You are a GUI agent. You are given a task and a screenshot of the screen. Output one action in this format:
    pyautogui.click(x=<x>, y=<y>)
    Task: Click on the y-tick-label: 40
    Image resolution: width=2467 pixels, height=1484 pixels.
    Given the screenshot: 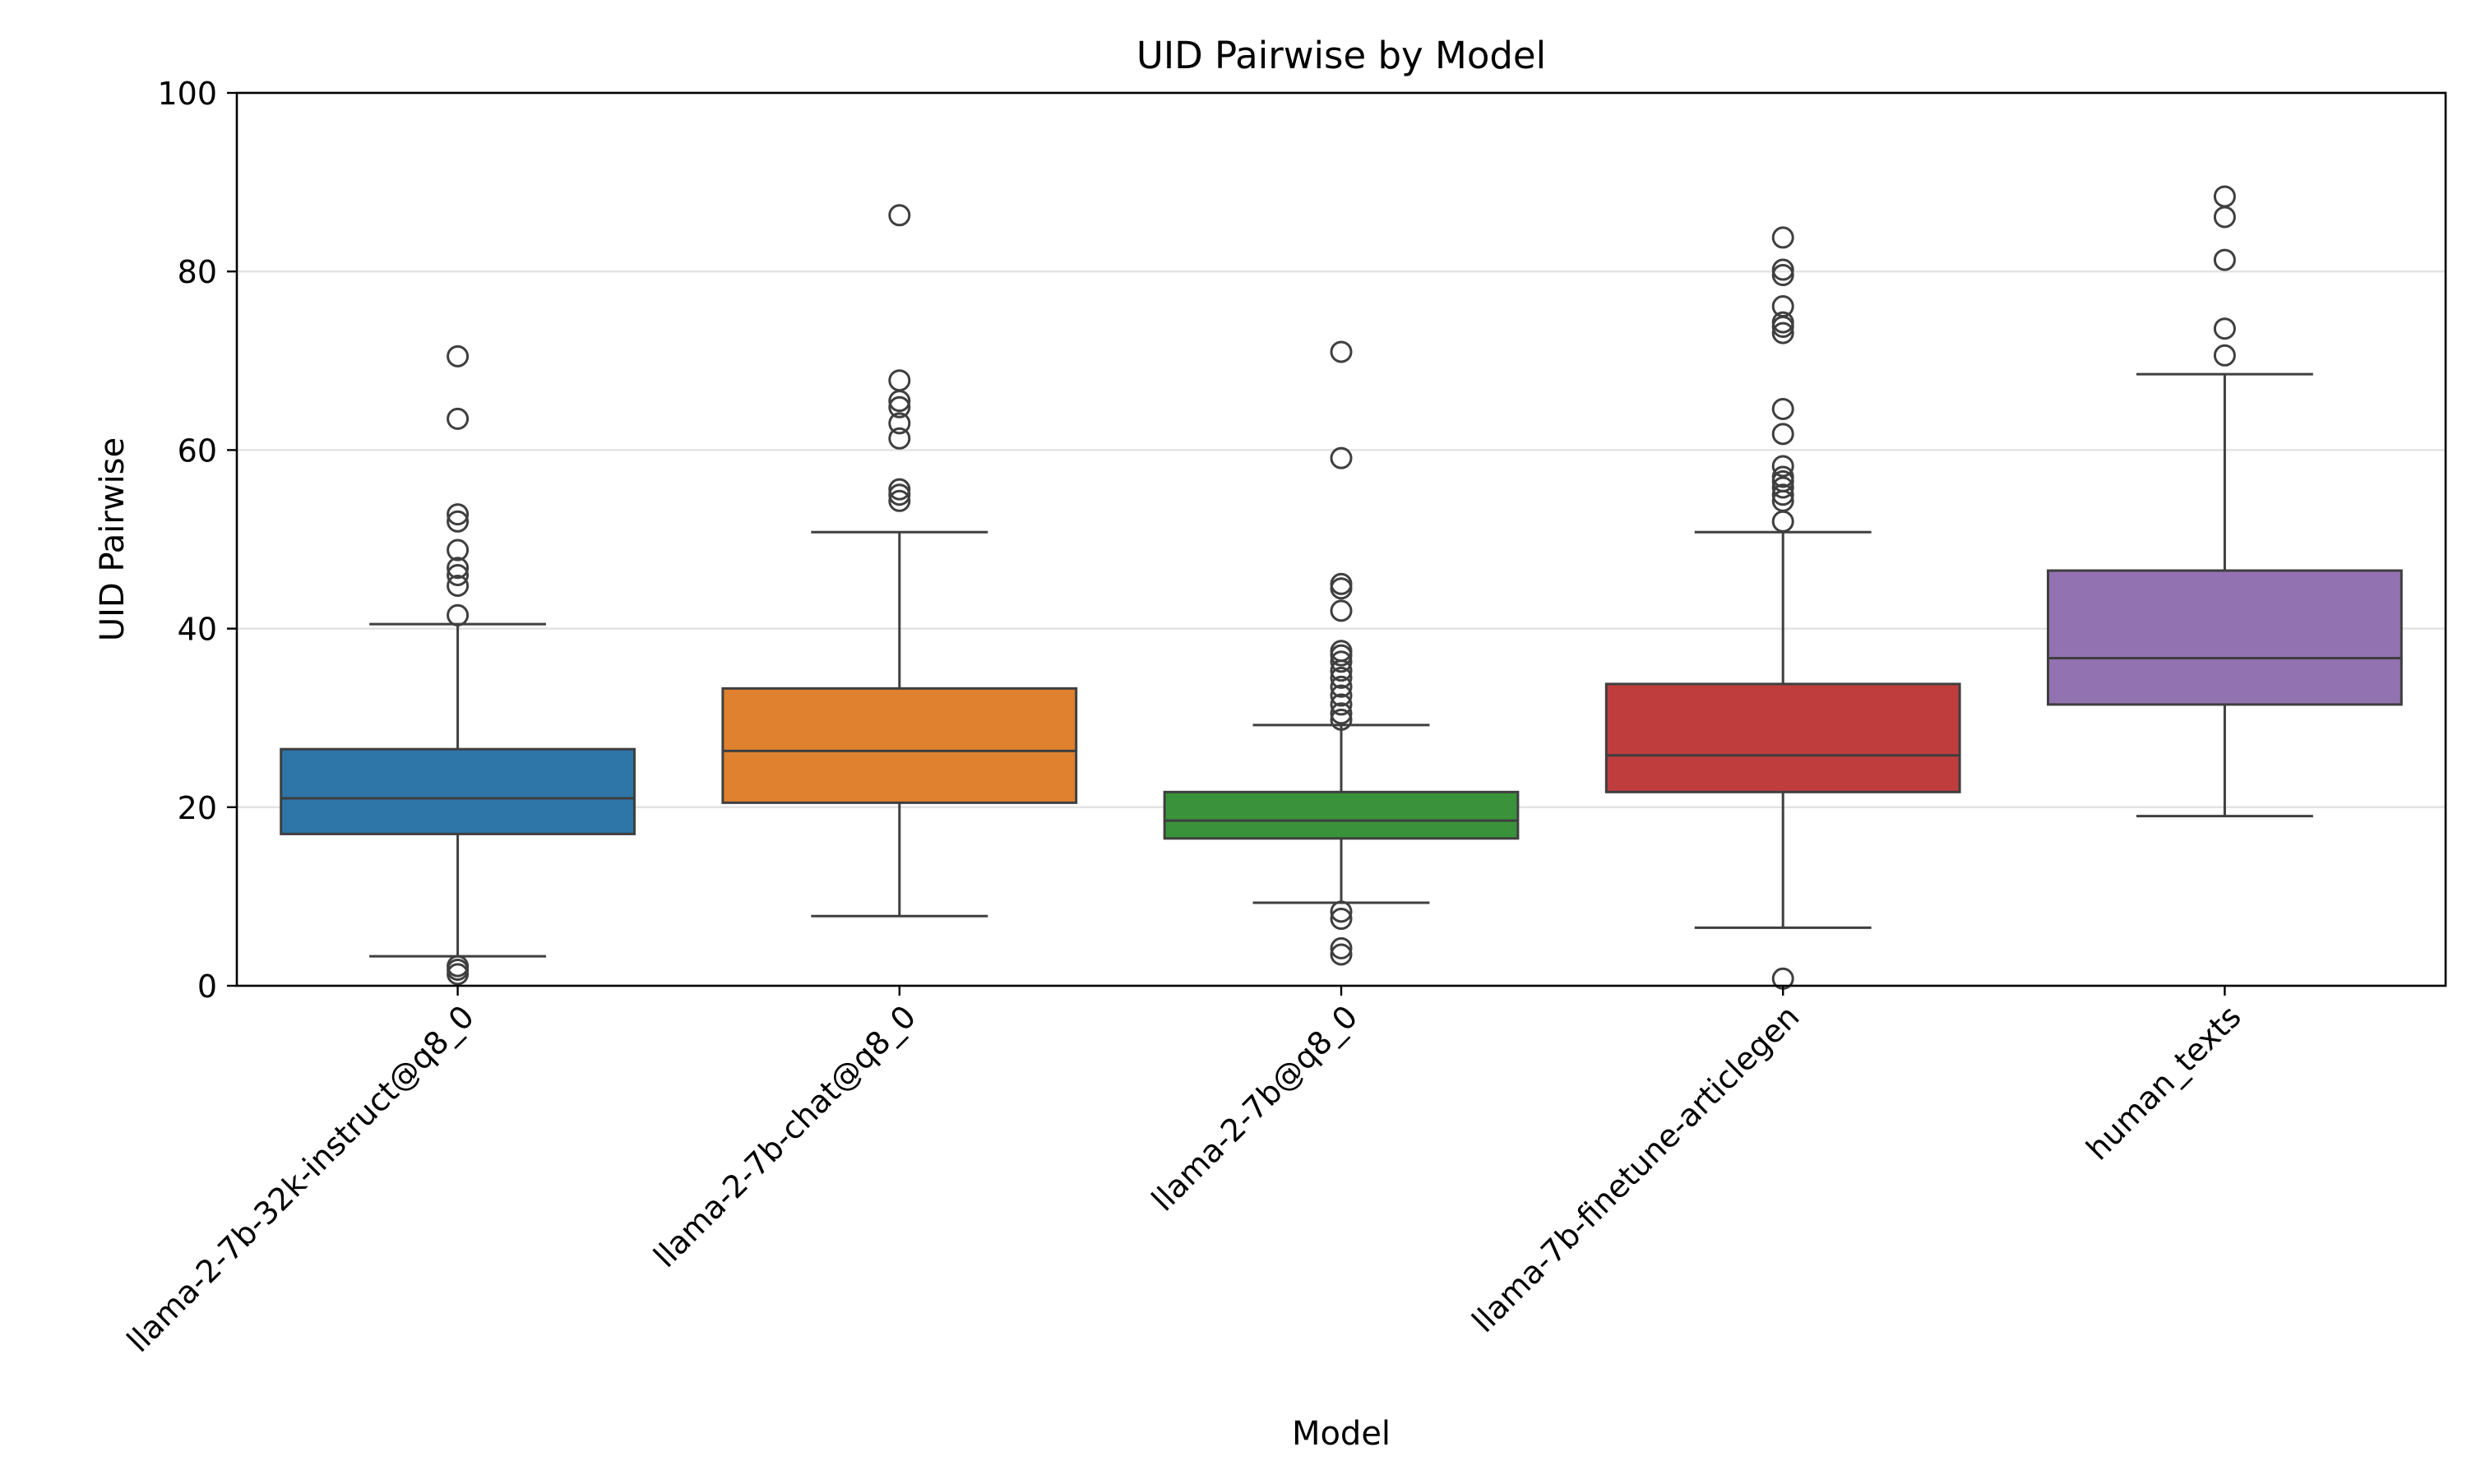 What is the action you would take?
    pyautogui.click(x=197, y=630)
    